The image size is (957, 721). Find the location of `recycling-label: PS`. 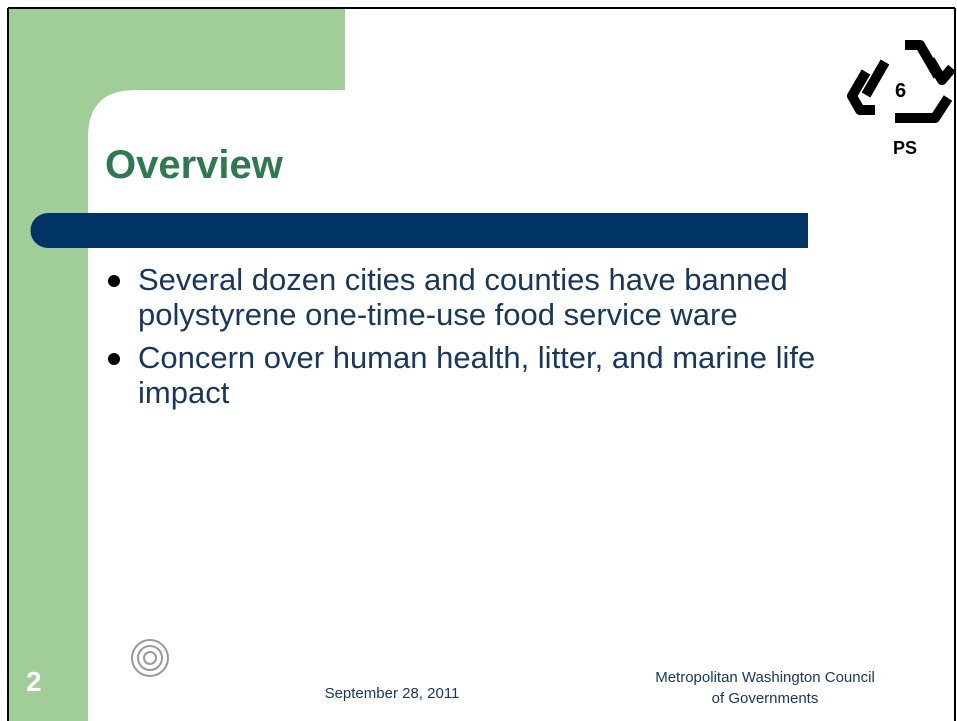

recycling-label: PS is located at coordinates (905, 148).